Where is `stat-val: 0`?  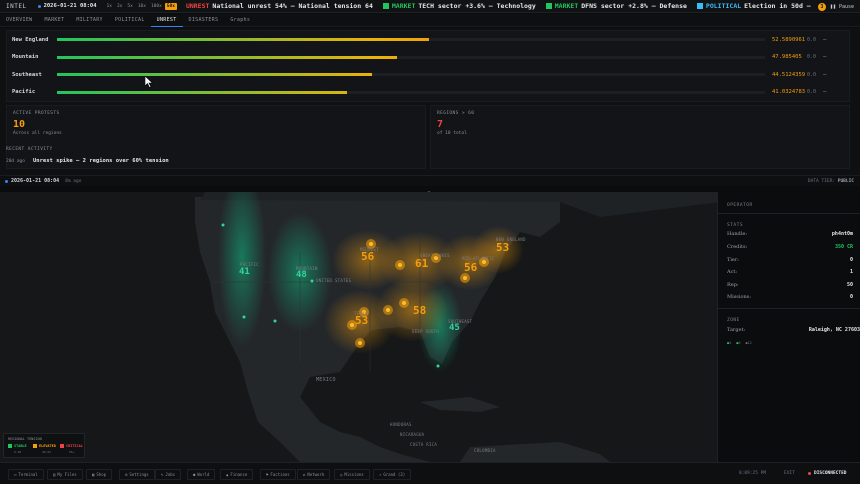
stat-val: 0 is located at coordinates (851, 297).